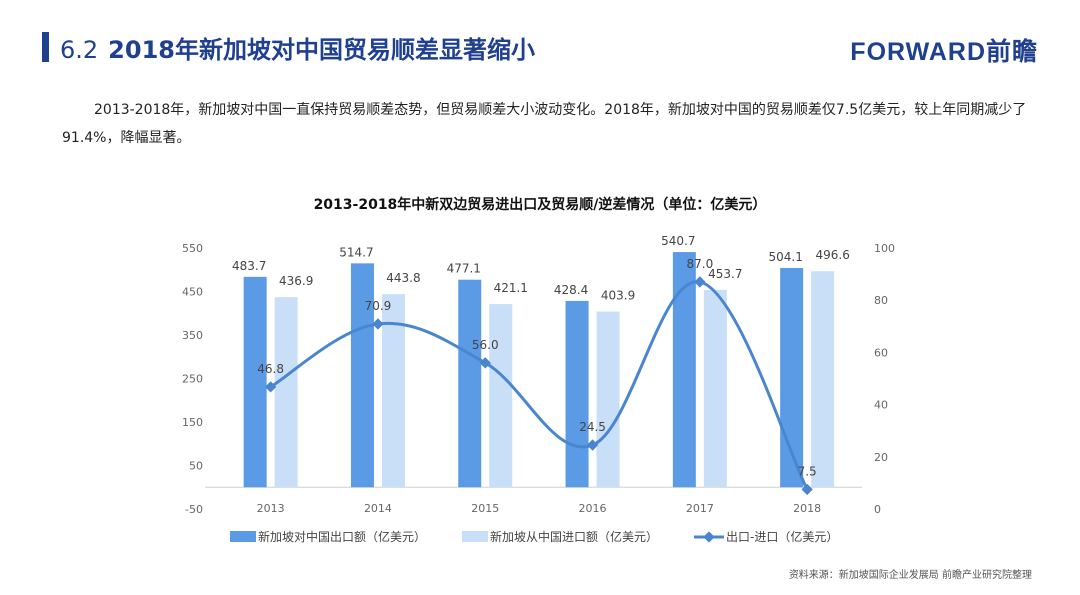 The width and height of the screenshot is (1080, 595). Describe the element at coordinates (593, 508) in the screenshot. I see `x-axis-tick: 2016` at that location.